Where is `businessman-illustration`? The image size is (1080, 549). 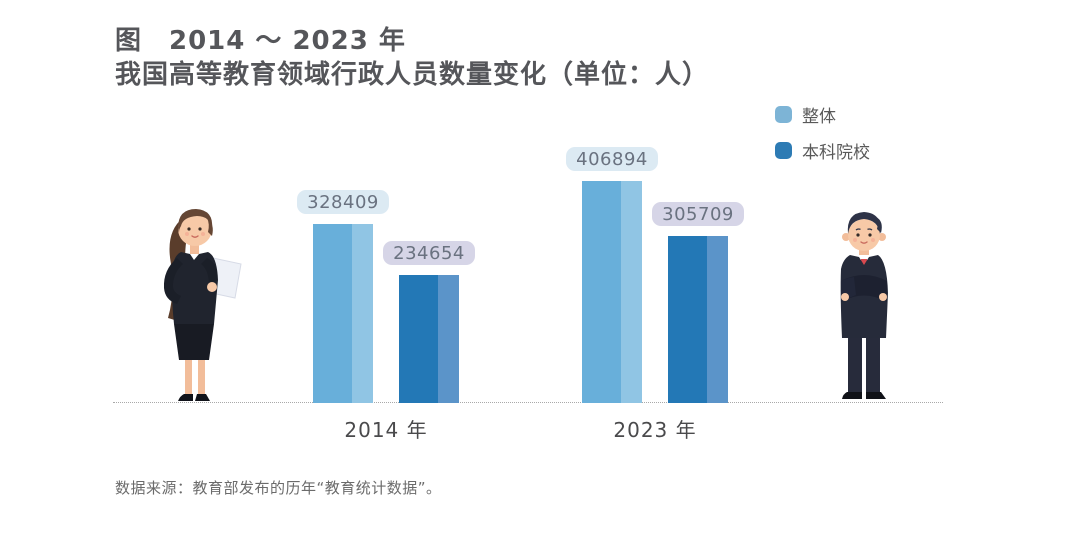
businessman-illustration is located at coordinates (864, 305).